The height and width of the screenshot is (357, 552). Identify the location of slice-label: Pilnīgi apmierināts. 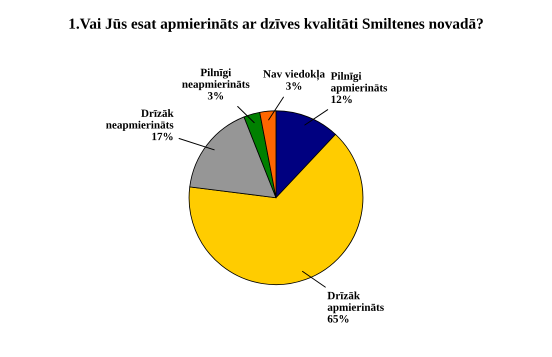
(359, 83).